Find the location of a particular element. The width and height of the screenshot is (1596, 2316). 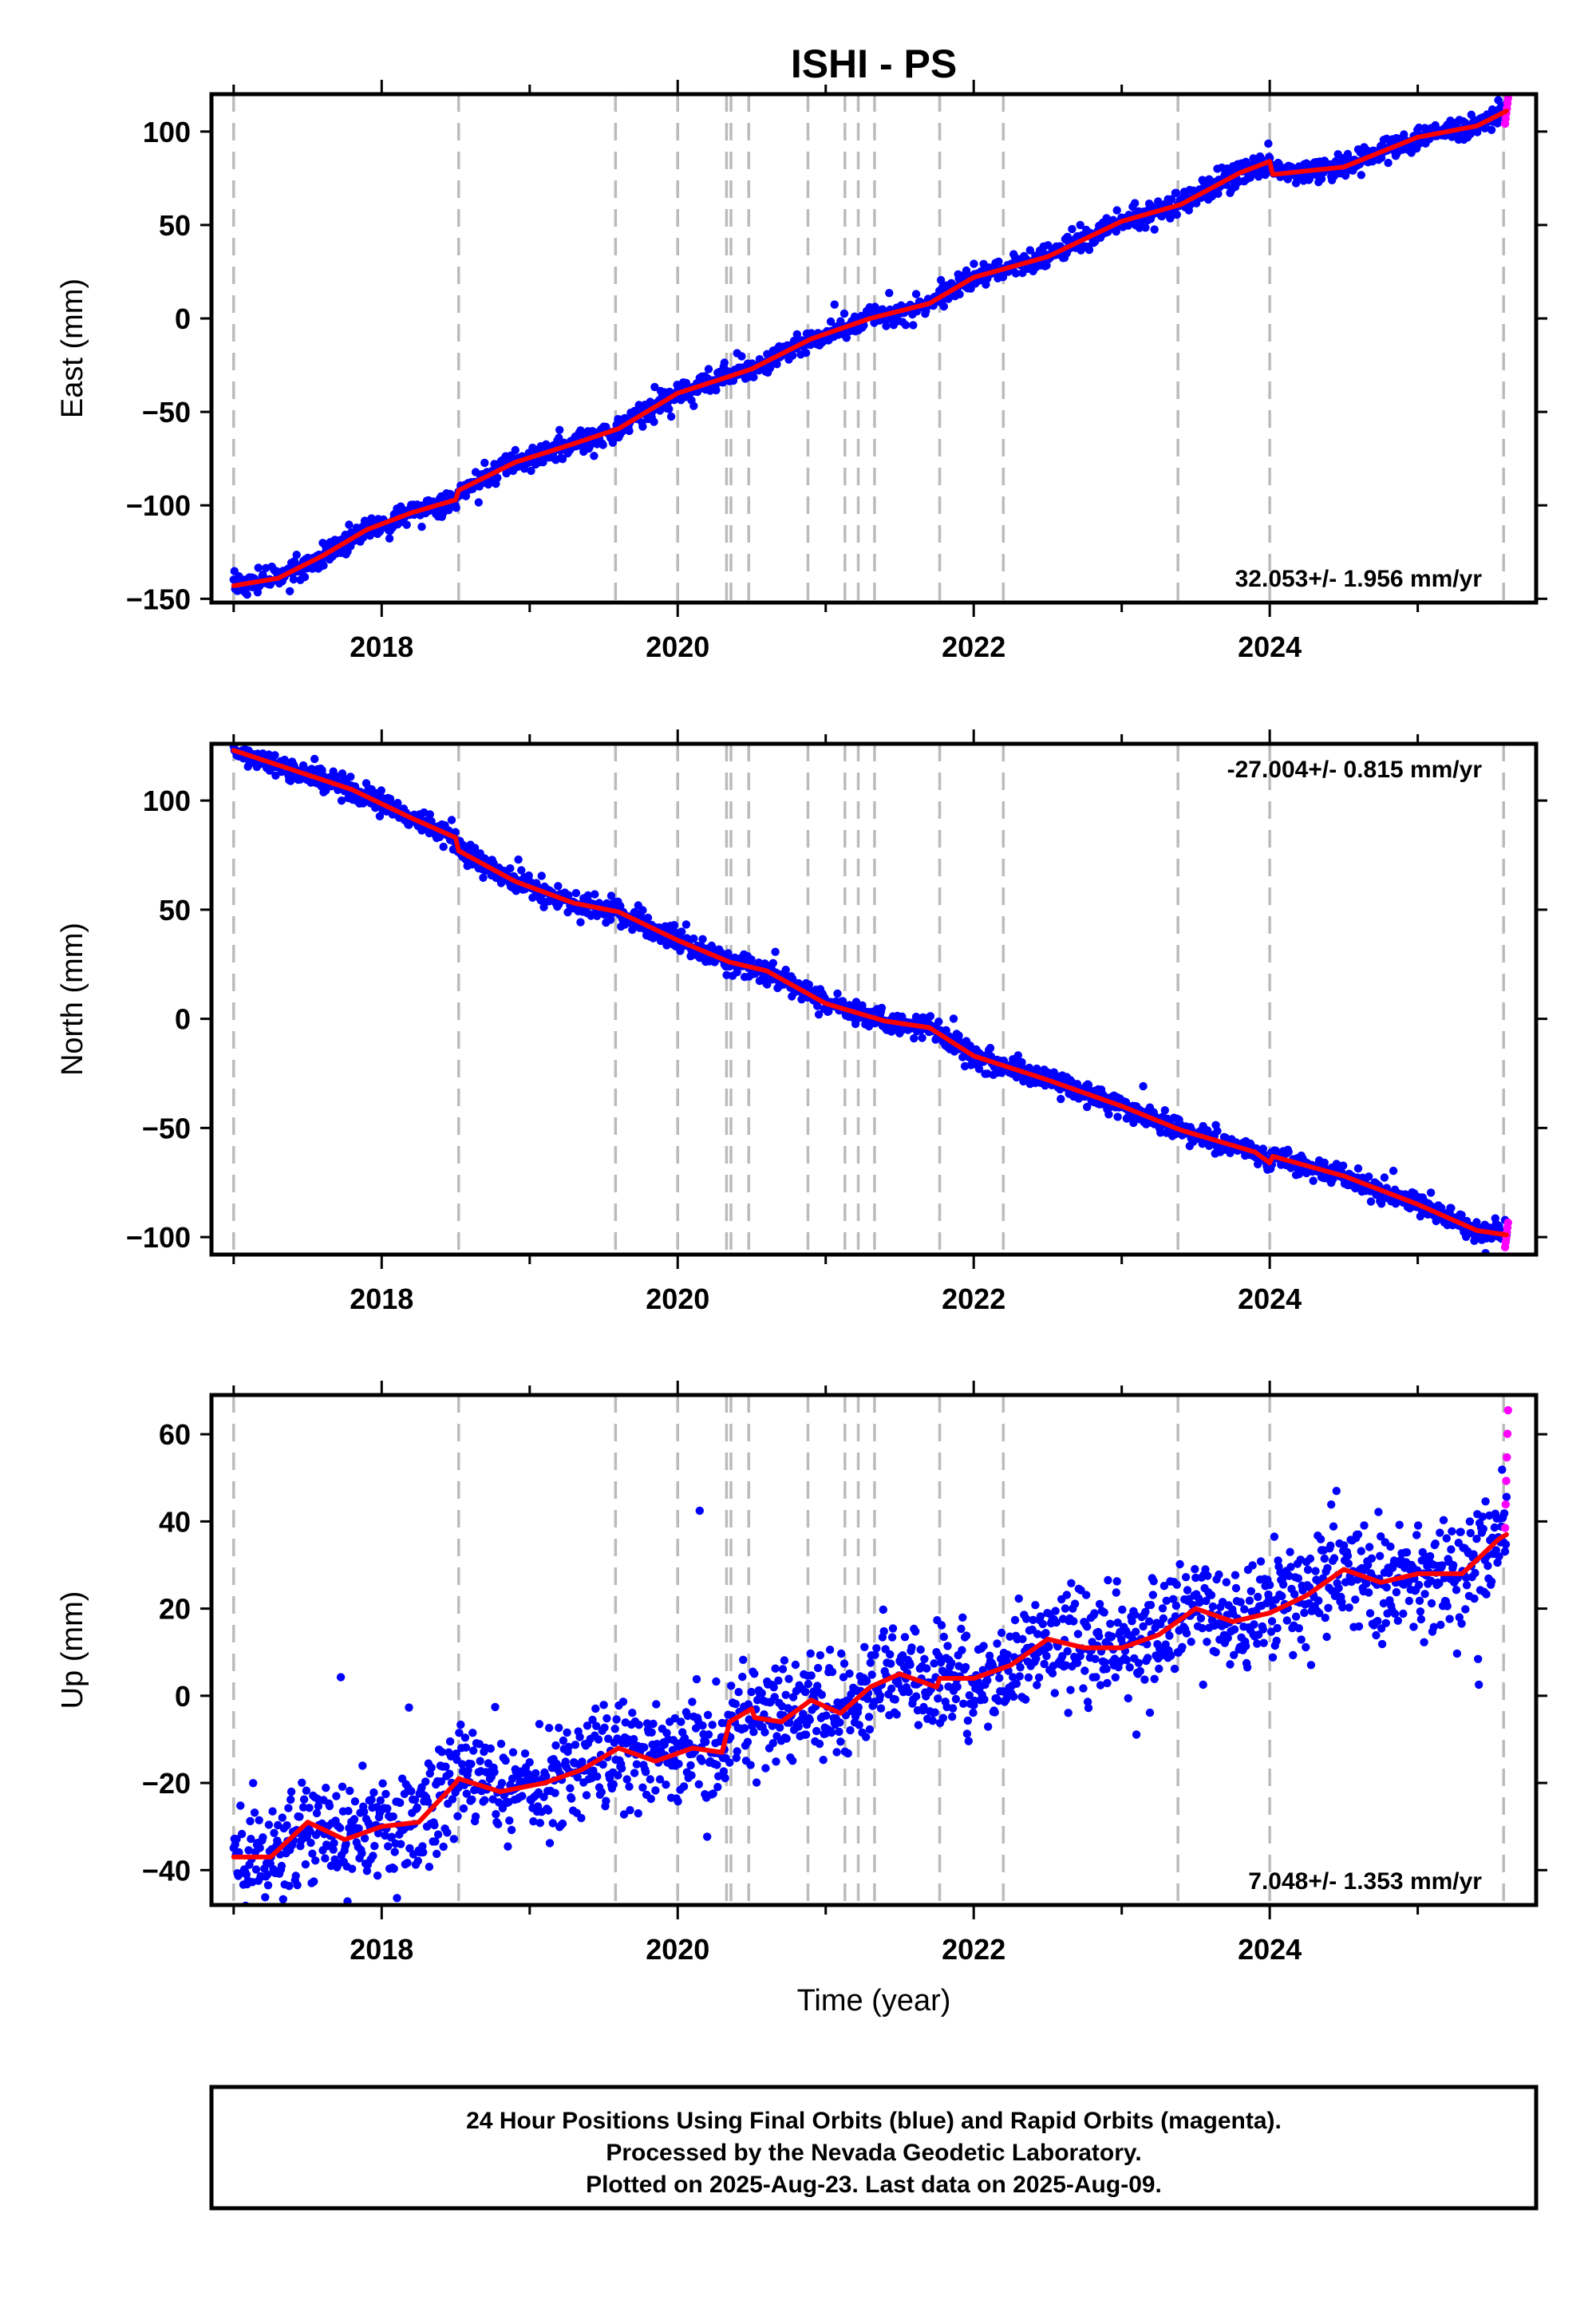

rate-label-north: -27.004+/- 0.815 mm/yr is located at coordinates (1355, 770).